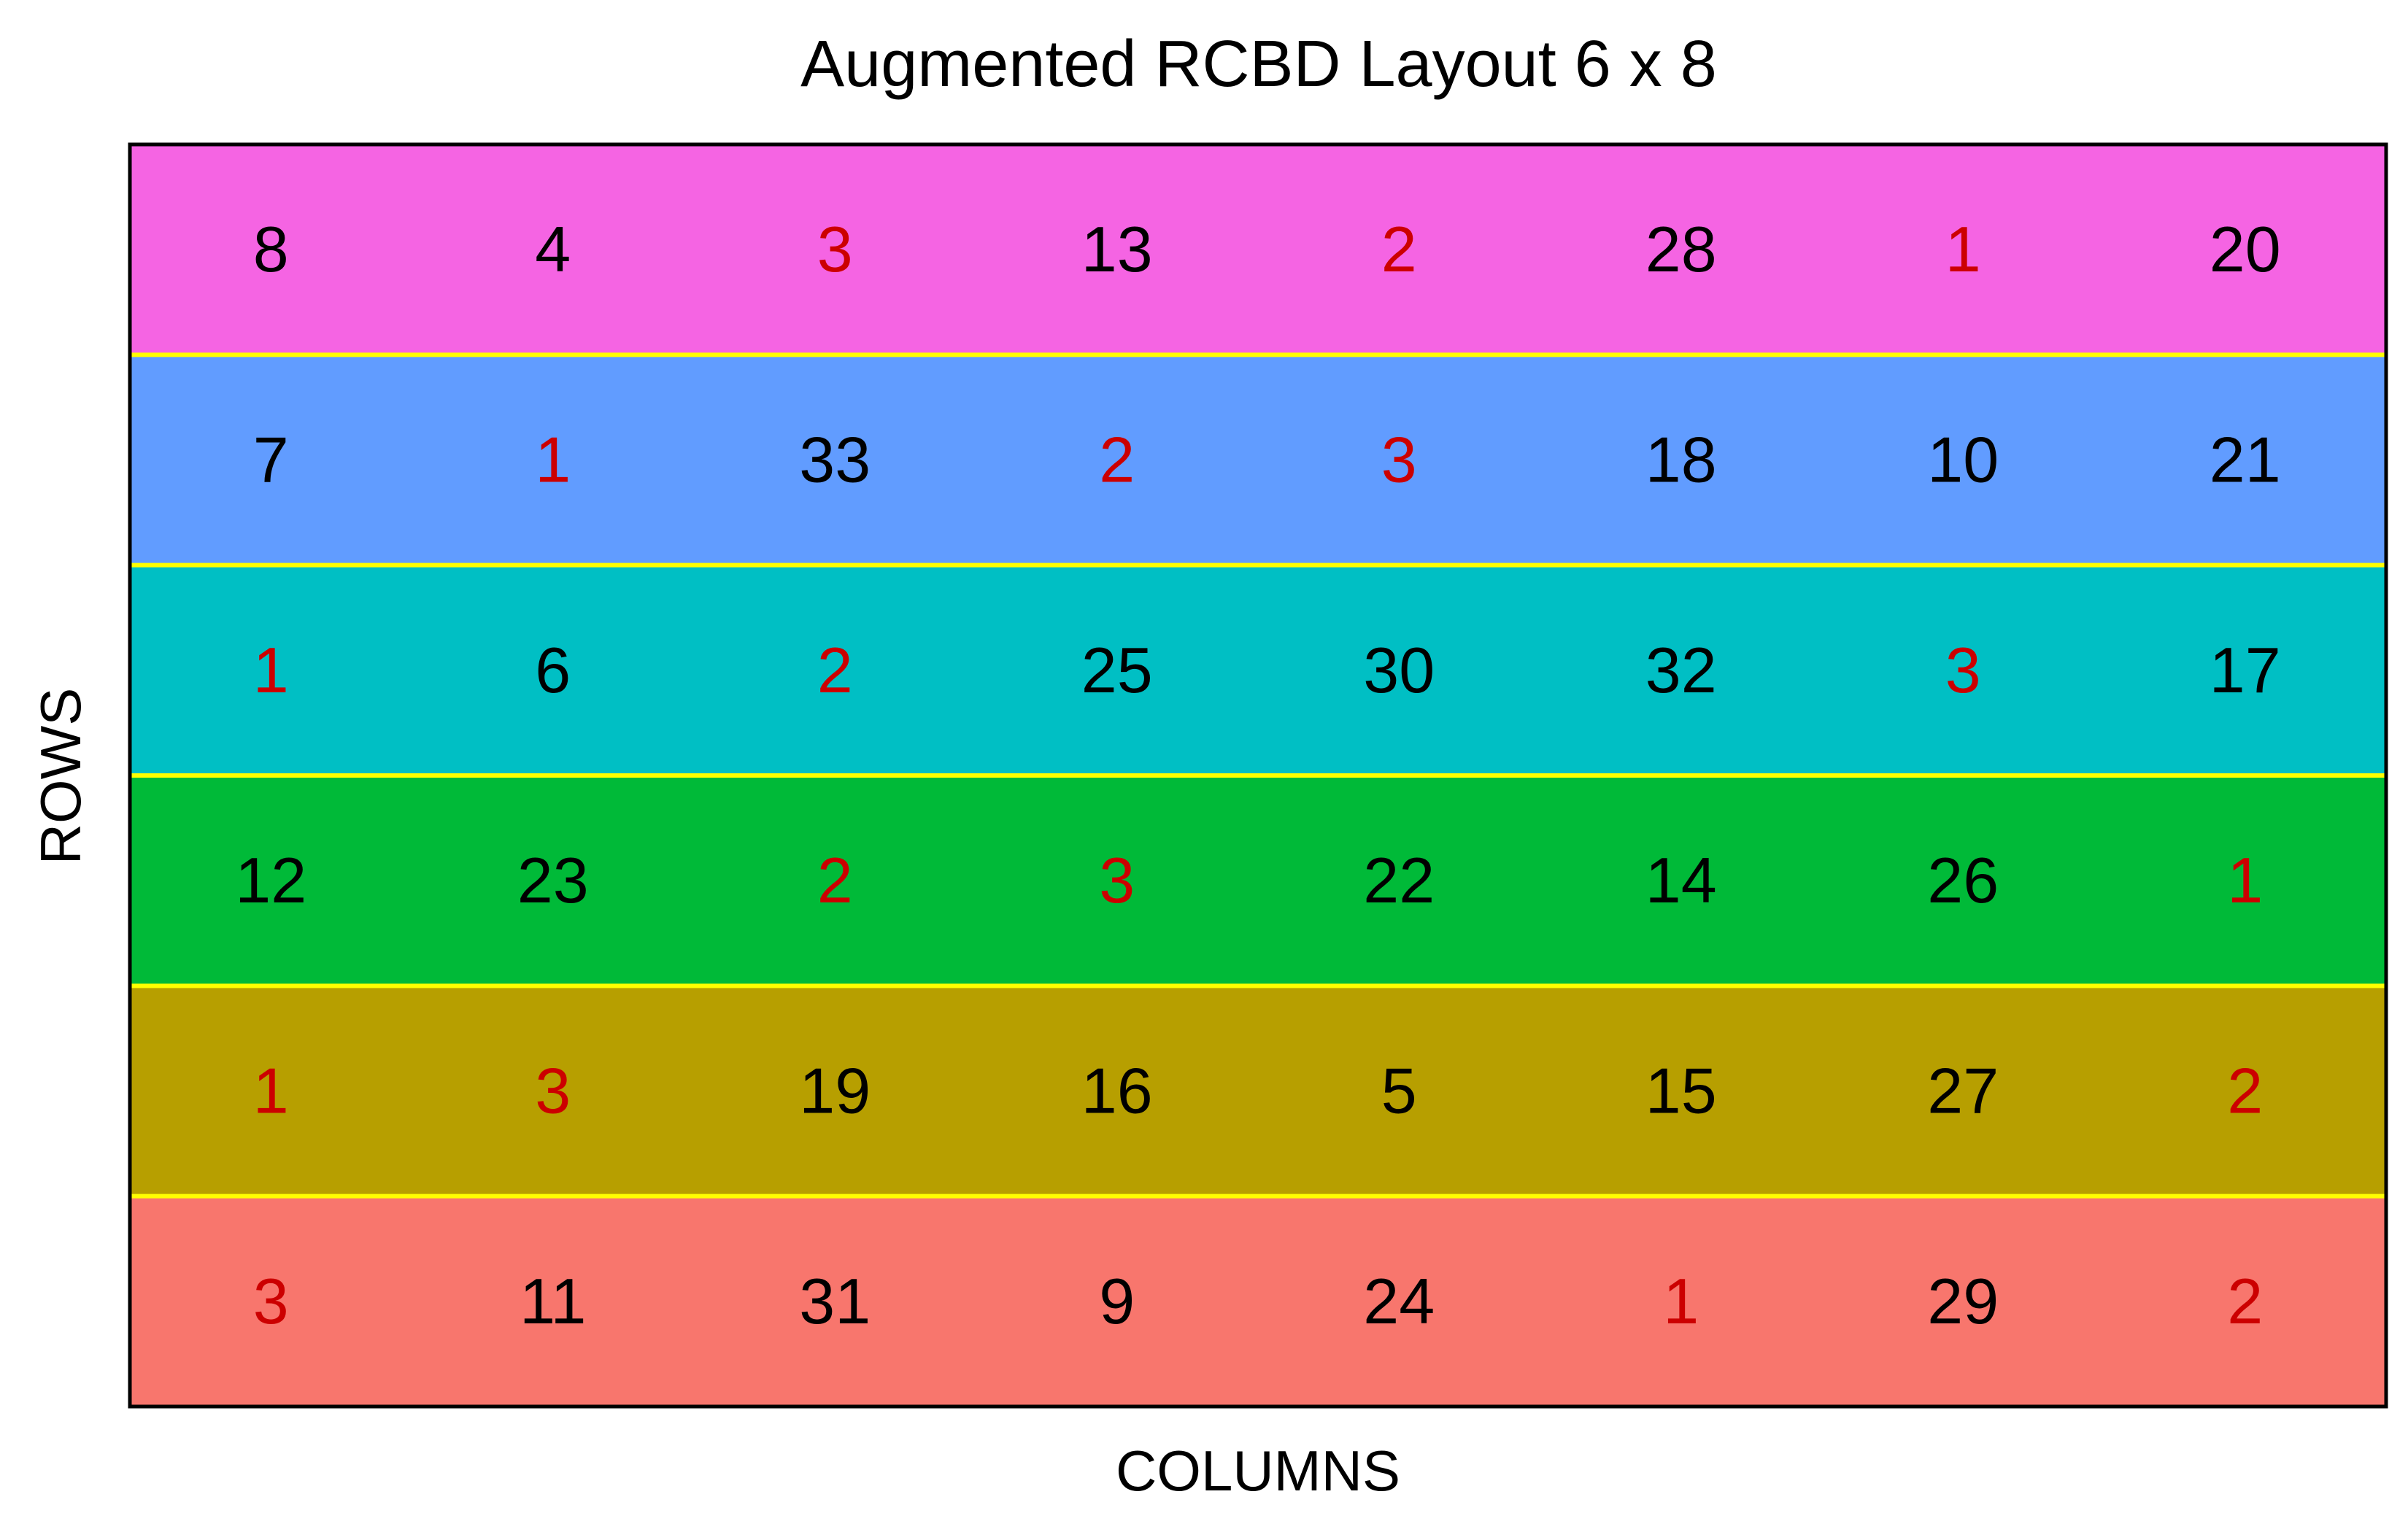 This screenshot has width=2408, height=1532. I want to click on plot-cell-r5-c6: 15, so click(1681, 1091).